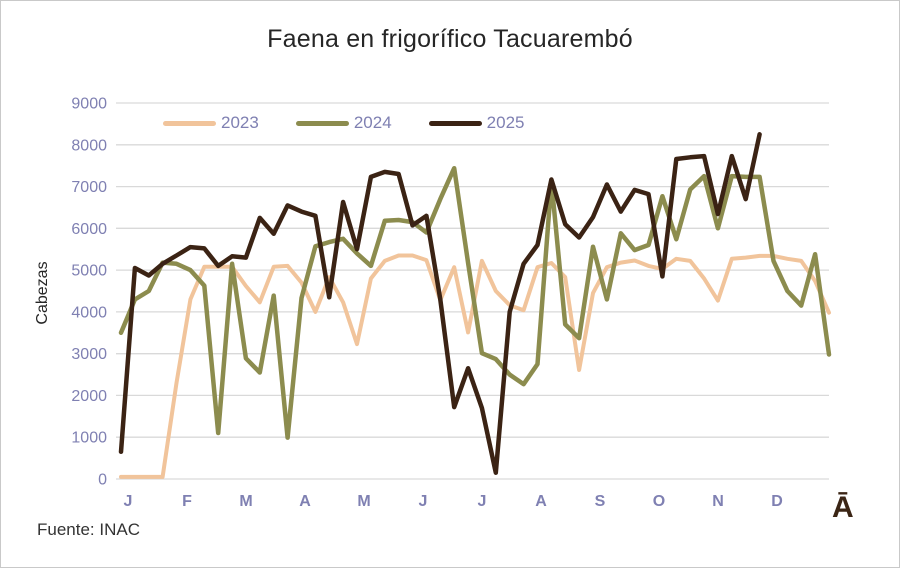  I want to click on source-note: Fuente: INAC, so click(88, 529).